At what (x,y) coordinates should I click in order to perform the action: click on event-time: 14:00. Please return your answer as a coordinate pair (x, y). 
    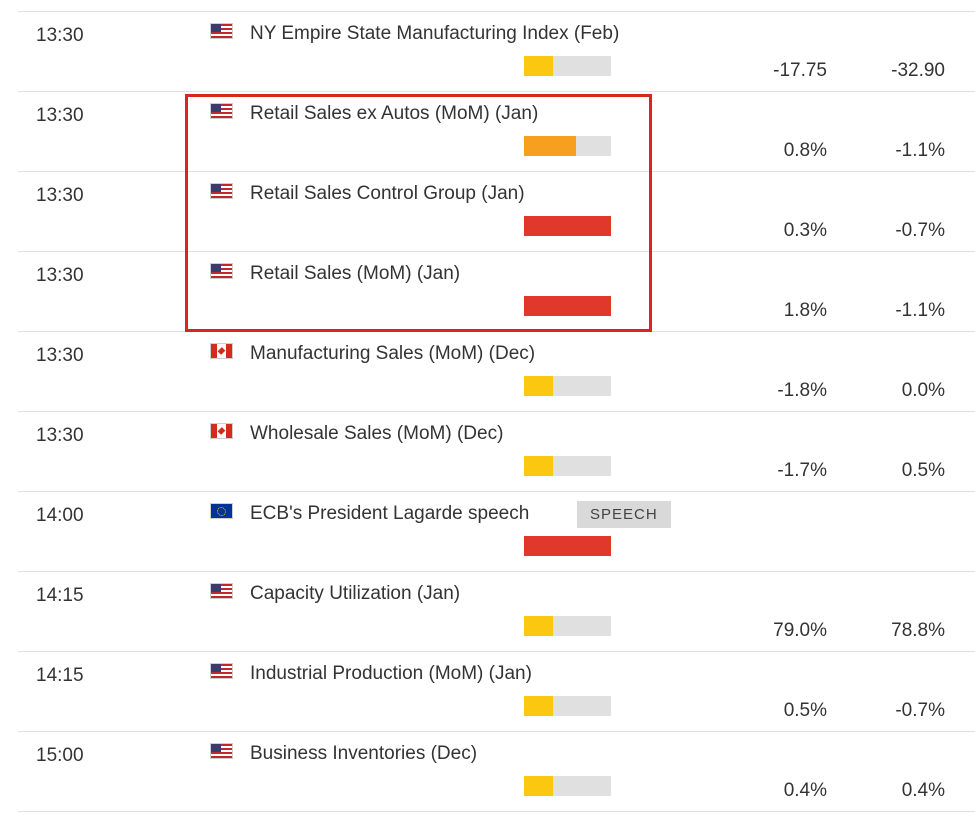
    Looking at the image, I should click on (60, 515).